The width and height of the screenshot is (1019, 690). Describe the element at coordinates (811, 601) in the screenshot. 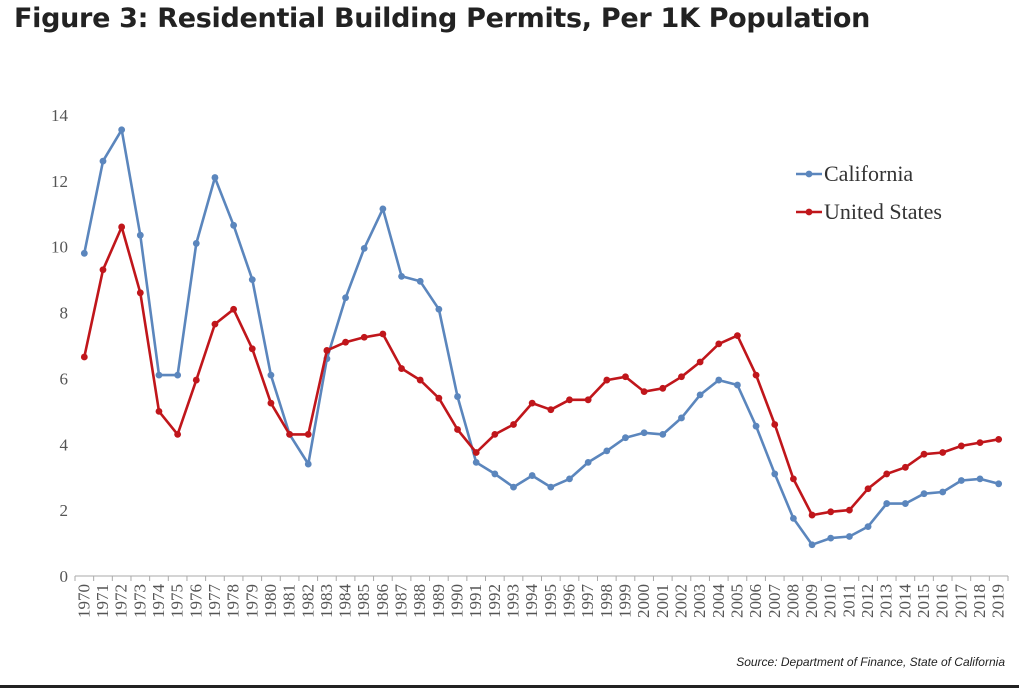

I see `x-tick-label: 2009` at that location.